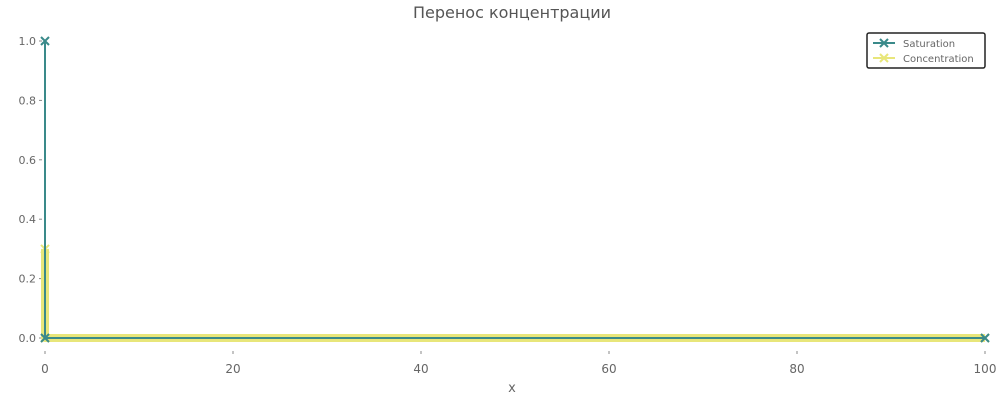 This screenshot has height=400, width=1000. I want to click on legend-label: Concentration, so click(938, 59).